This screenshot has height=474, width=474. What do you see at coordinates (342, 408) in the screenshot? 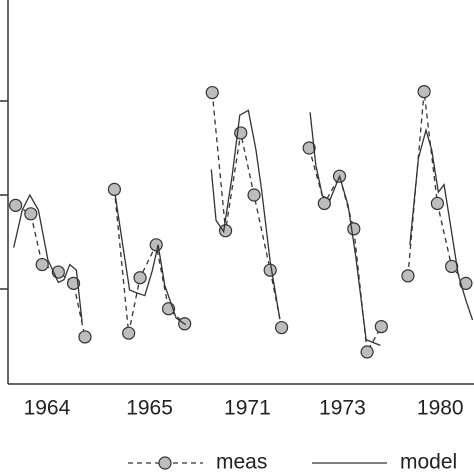
I see `x-tick-label: 1973` at bounding box center [342, 408].